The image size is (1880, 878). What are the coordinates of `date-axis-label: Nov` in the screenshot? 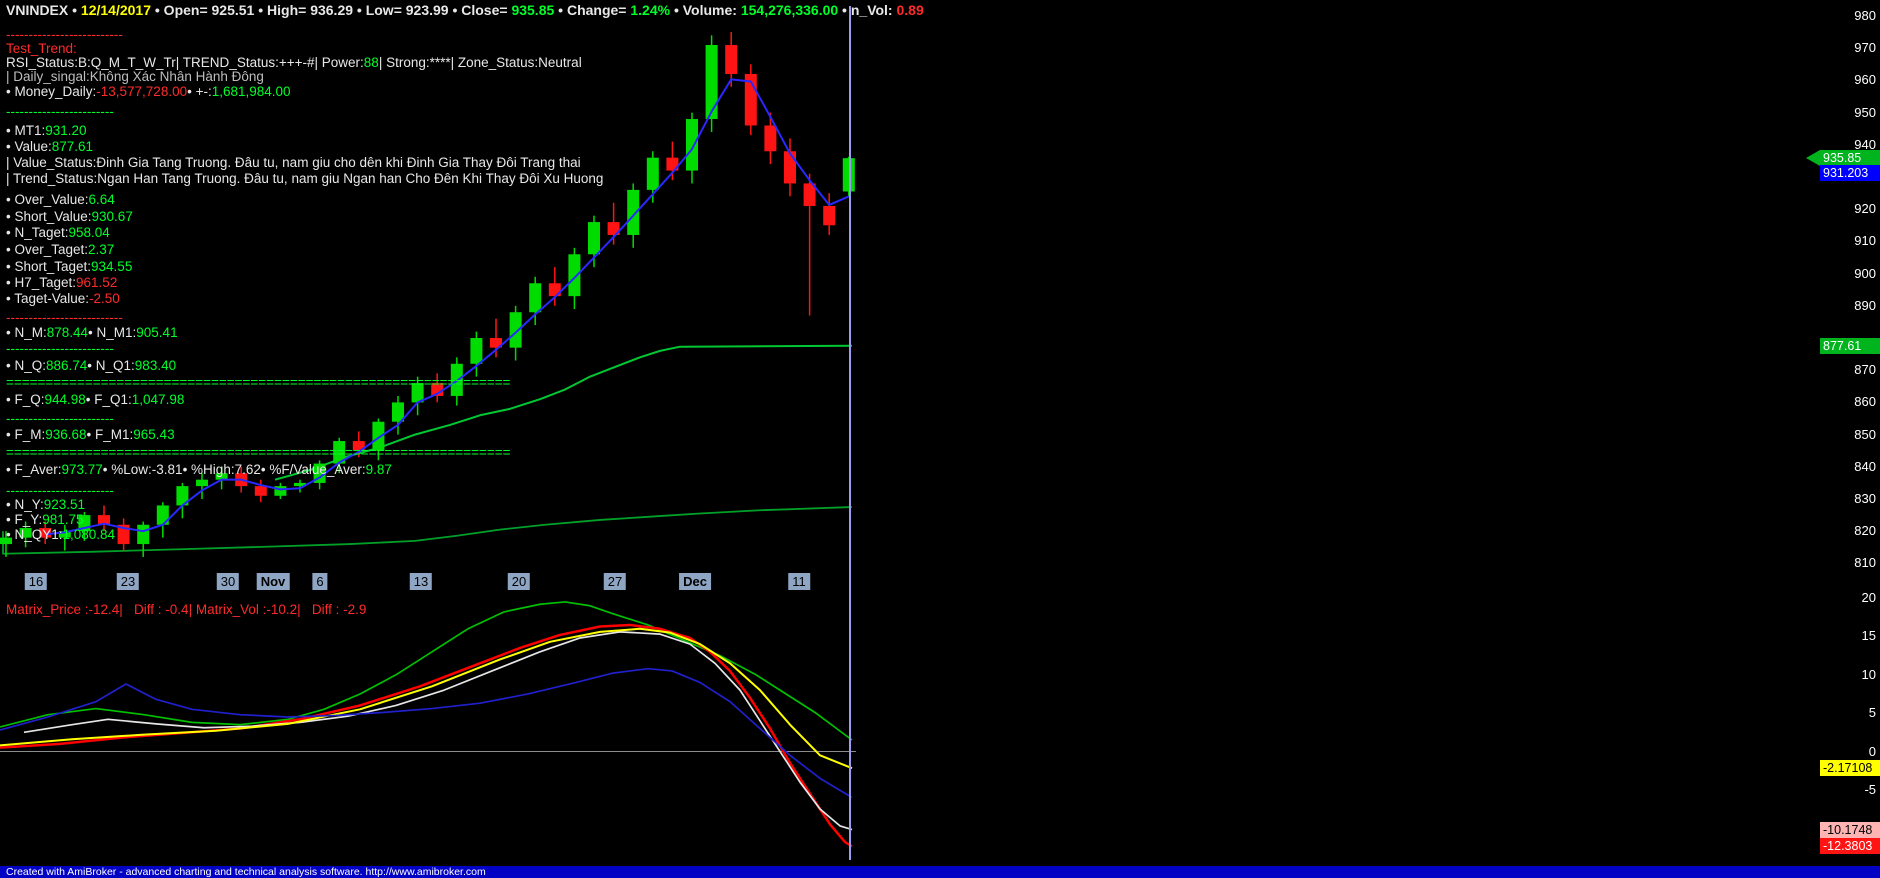 It's located at (273, 581).